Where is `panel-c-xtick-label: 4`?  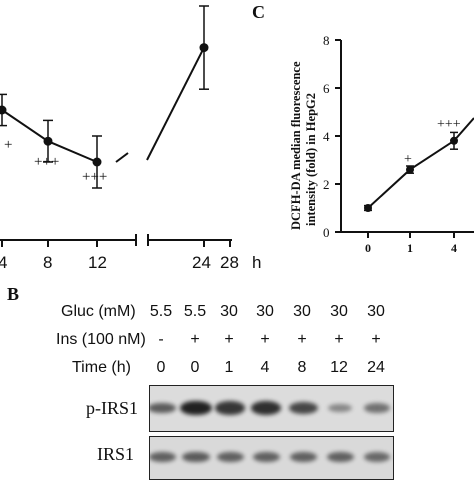
panel-c-xtick-label: 4 is located at coordinates (454, 248).